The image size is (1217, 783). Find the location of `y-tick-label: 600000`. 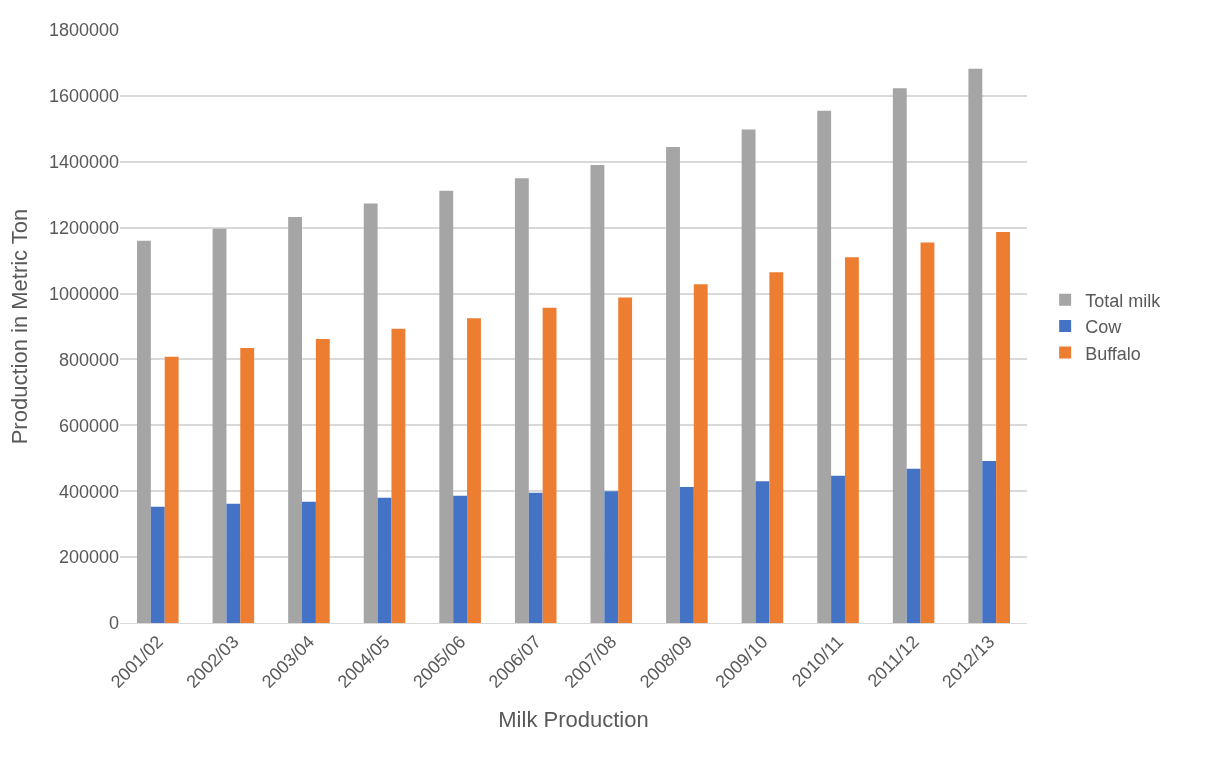

y-tick-label: 600000 is located at coordinates (88, 425).